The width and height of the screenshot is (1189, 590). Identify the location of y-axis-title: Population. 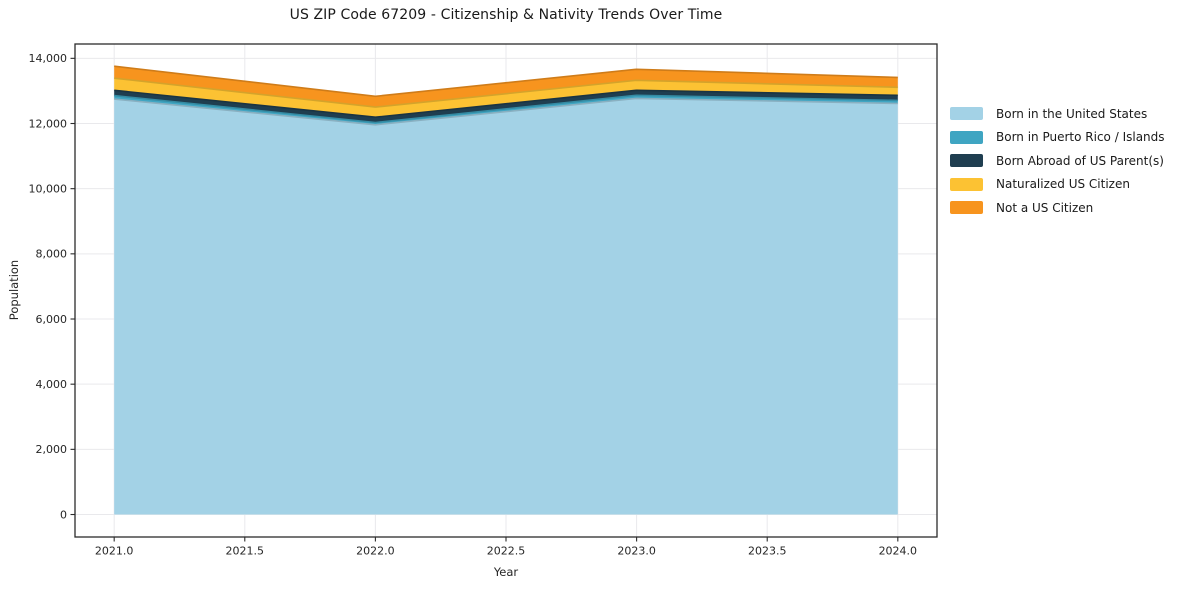
(14, 290).